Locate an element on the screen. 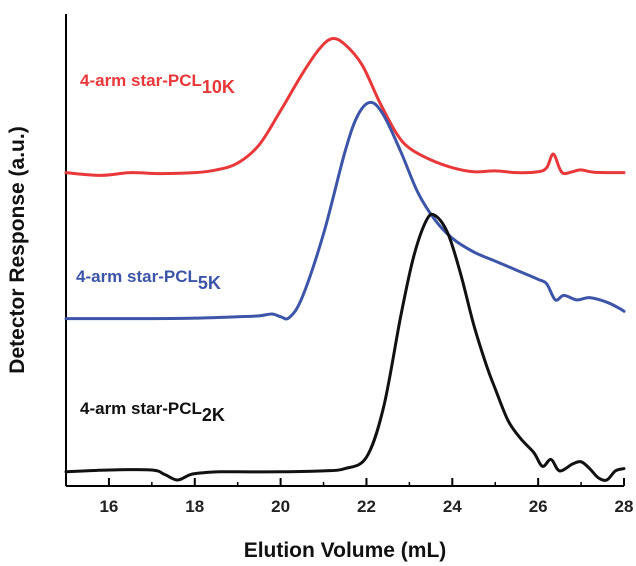 The height and width of the screenshot is (566, 636). x-tick-label: 22 is located at coordinates (366, 506).